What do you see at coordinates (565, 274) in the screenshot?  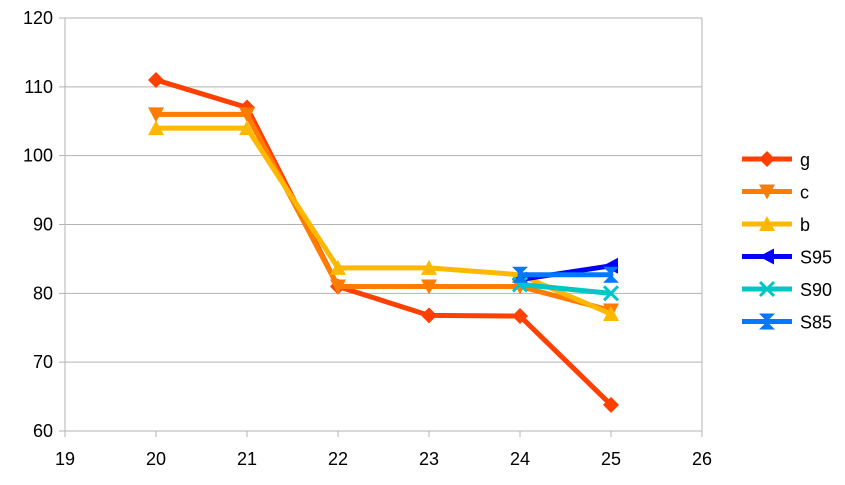 I see `series-s85` at bounding box center [565, 274].